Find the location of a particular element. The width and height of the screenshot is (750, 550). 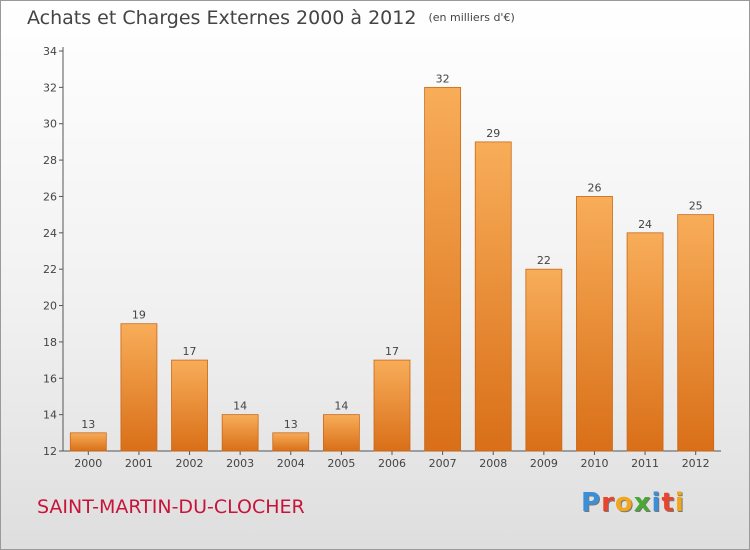

x-tick-label: 2003 is located at coordinates (240, 463).